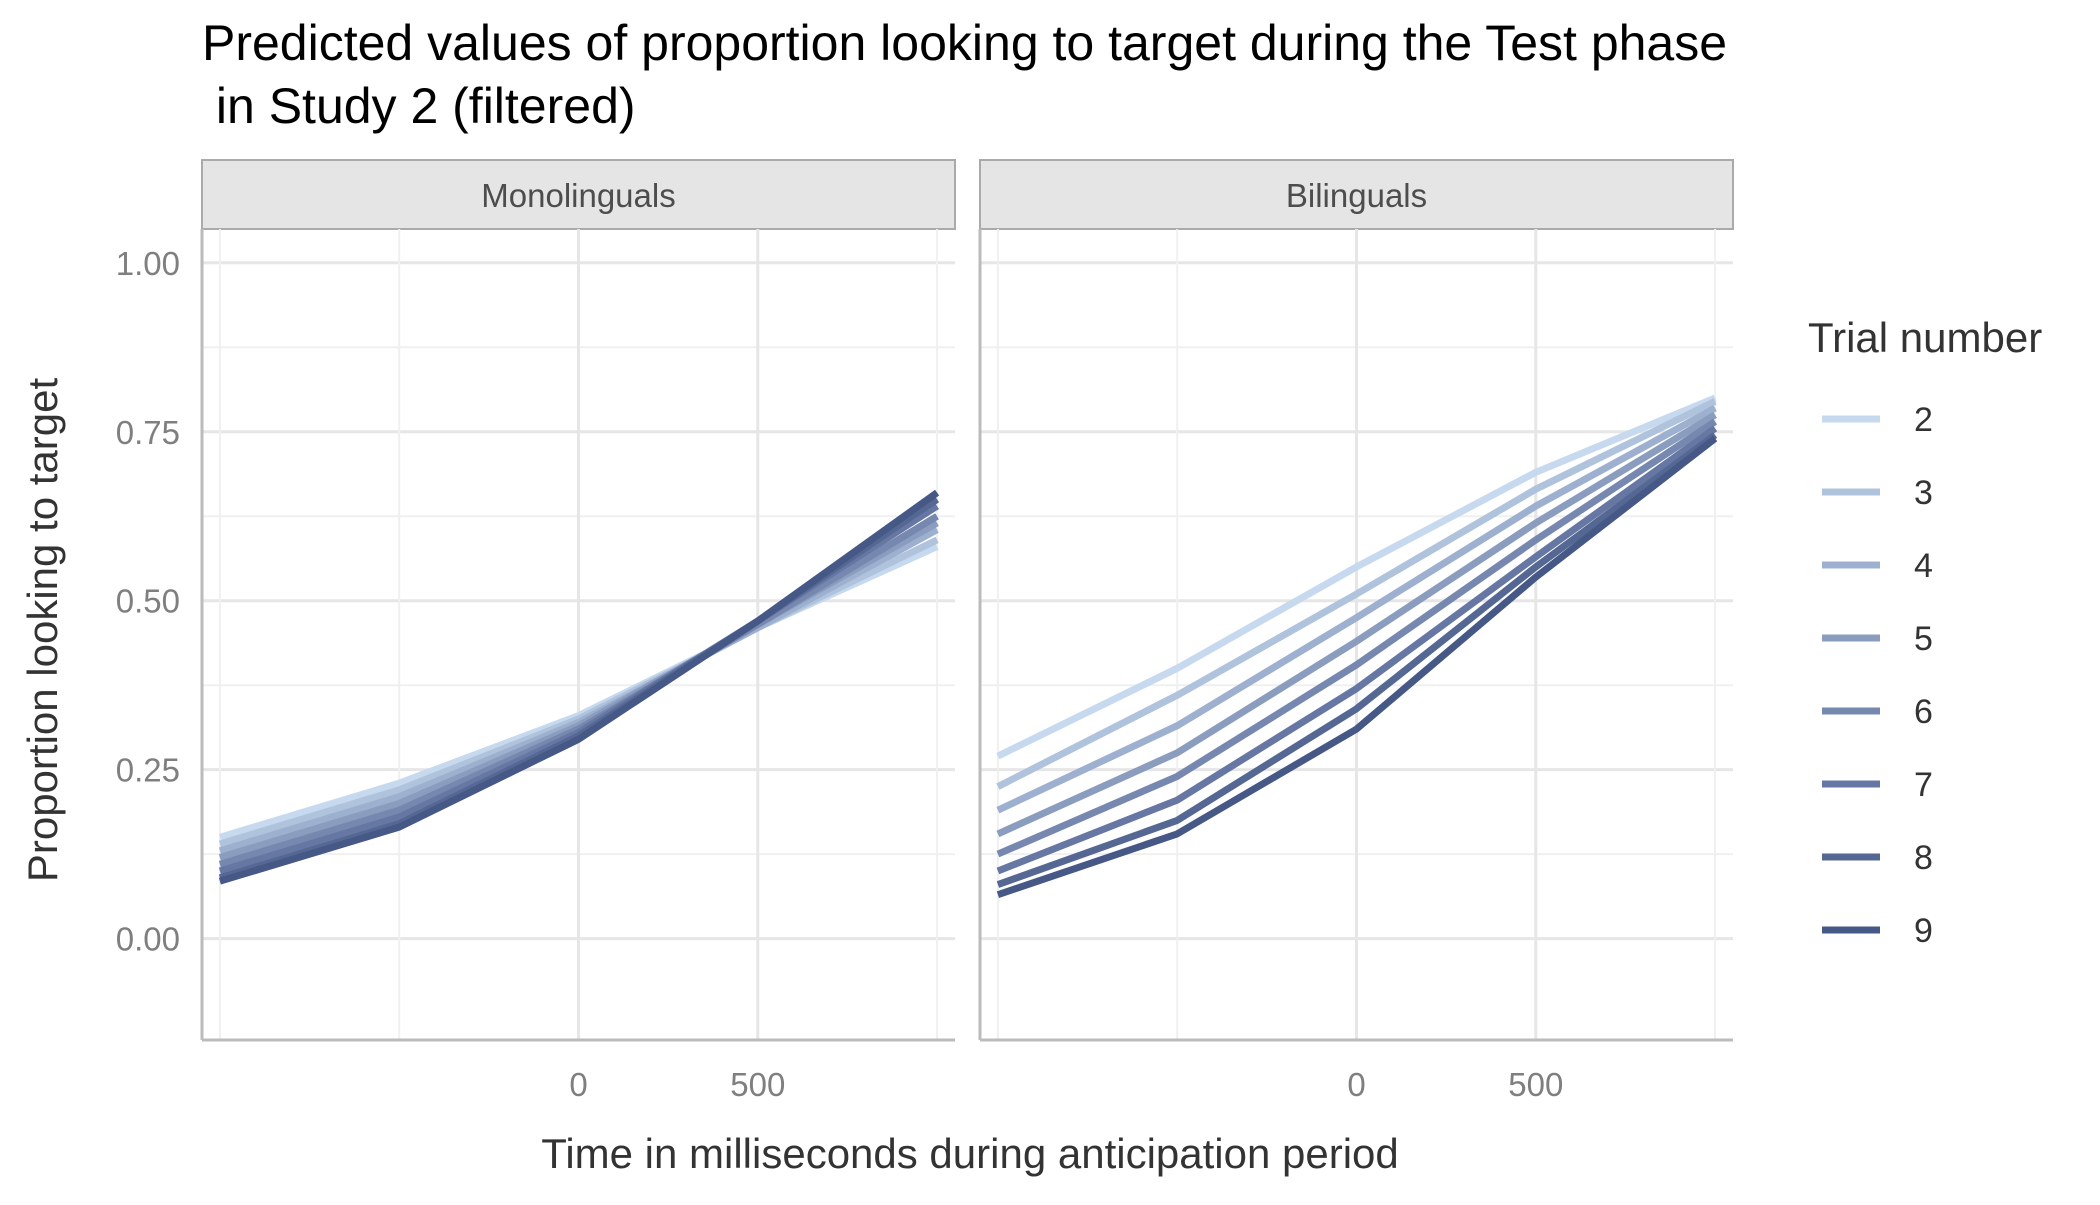 The width and height of the screenshot is (2100, 1205). Describe the element at coordinates (1923, 931) in the screenshot. I see `legend-label-trial-9: 9` at that location.